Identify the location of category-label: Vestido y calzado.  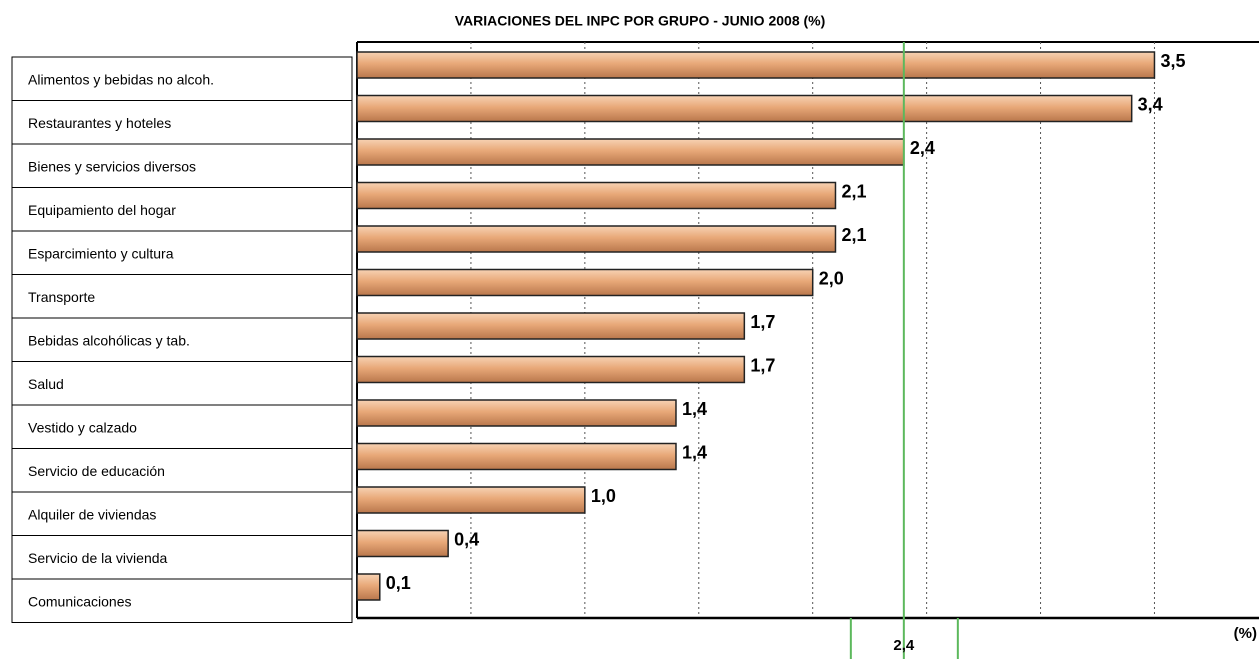
(82, 427).